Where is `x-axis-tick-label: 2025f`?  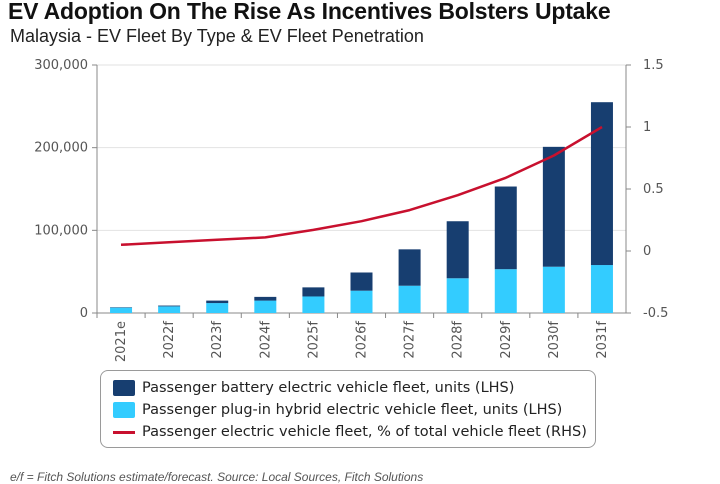
x-axis-tick-label: 2025f is located at coordinates (313, 340).